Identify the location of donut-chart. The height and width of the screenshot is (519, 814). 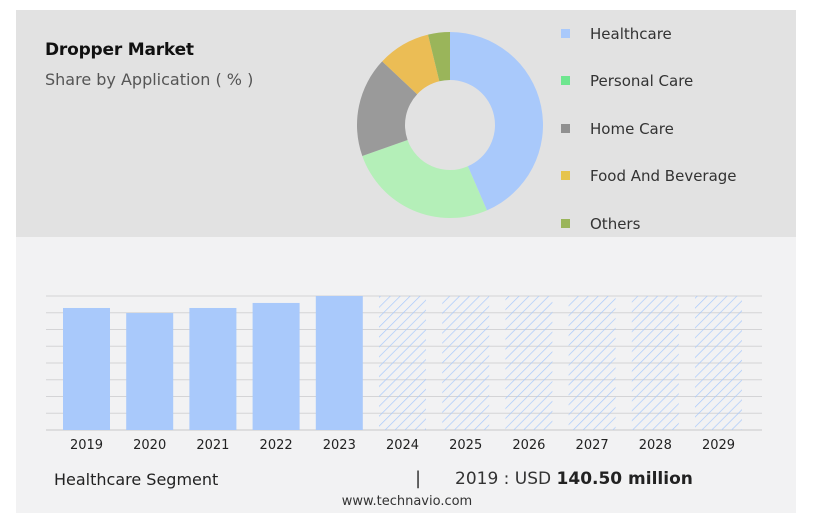
(450, 125).